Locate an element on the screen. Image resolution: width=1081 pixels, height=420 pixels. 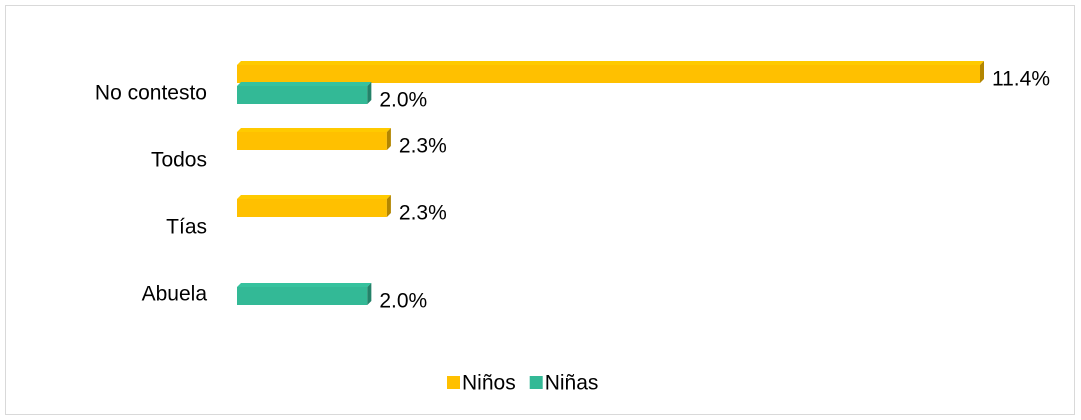
y-tick-label: Abuela is located at coordinates (175, 294).